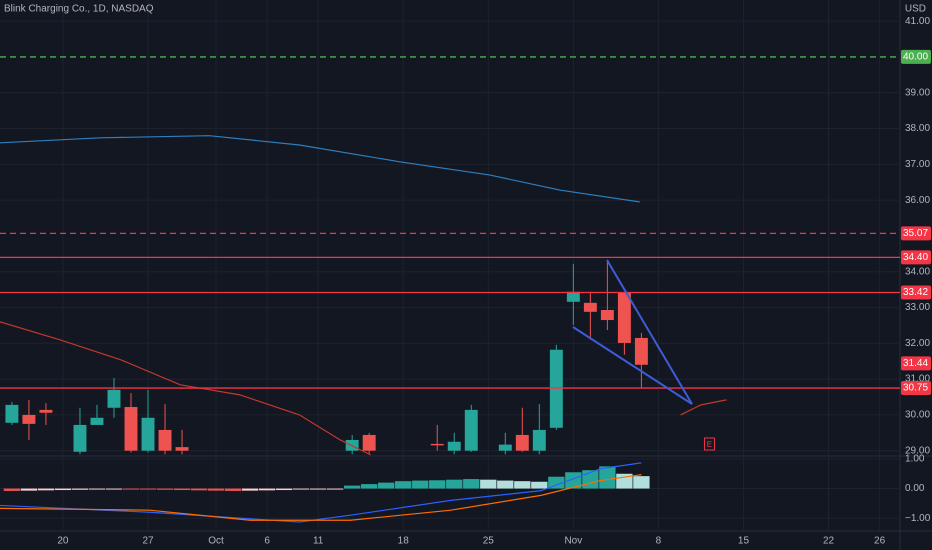 This screenshot has height=550, width=932. What do you see at coordinates (659, 541) in the screenshot?
I see `x-tick-label: 8` at bounding box center [659, 541].